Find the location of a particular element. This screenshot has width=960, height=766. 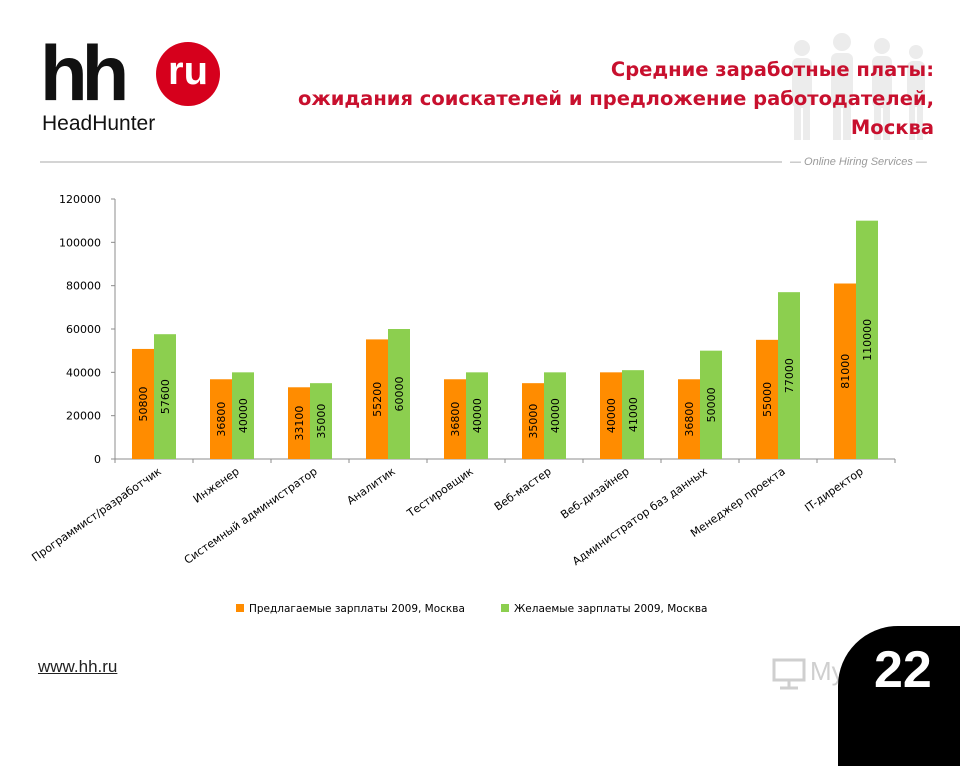

data-label: 50800 is located at coordinates (143, 403).